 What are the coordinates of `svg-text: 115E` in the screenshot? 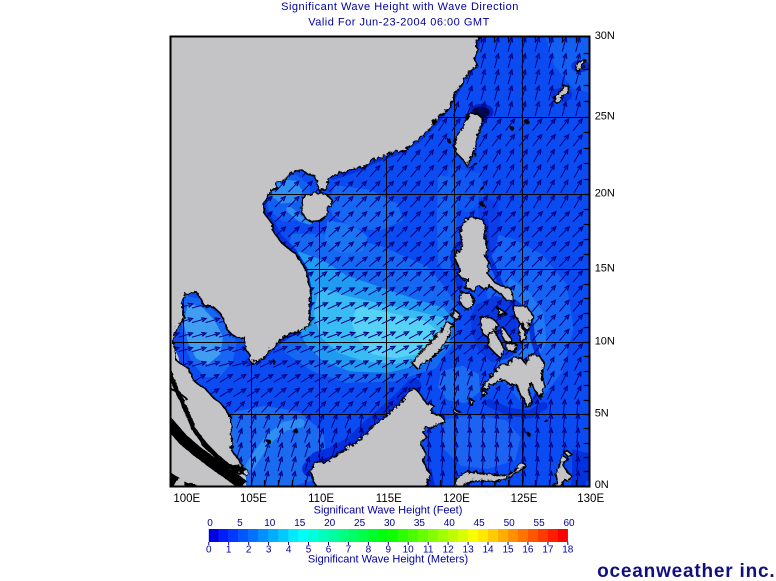 It's located at (389, 499).